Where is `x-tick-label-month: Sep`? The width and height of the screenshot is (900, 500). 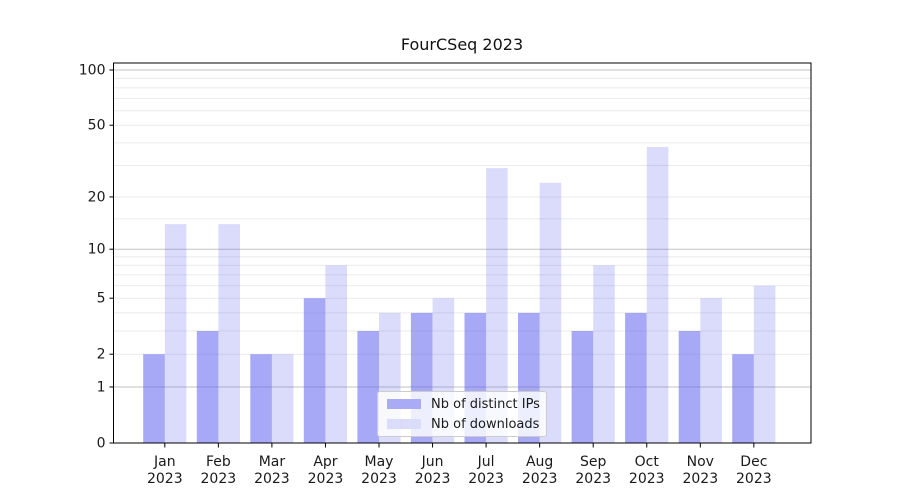
x-tick-label-month: Sep is located at coordinates (593, 462).